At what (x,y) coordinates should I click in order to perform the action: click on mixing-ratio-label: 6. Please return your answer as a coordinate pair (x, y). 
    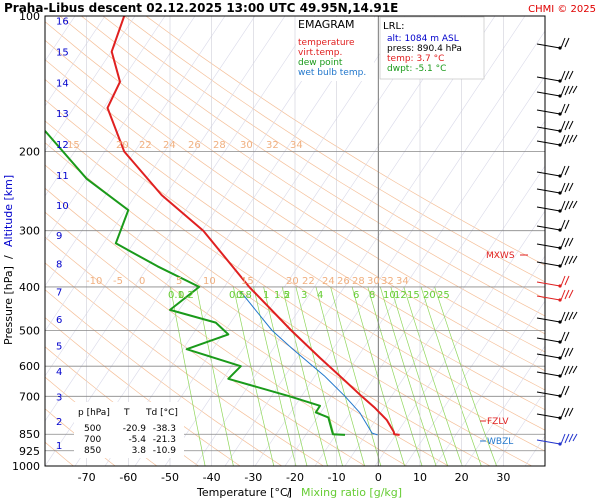
    Looking at the image, I should click on (356, 295).